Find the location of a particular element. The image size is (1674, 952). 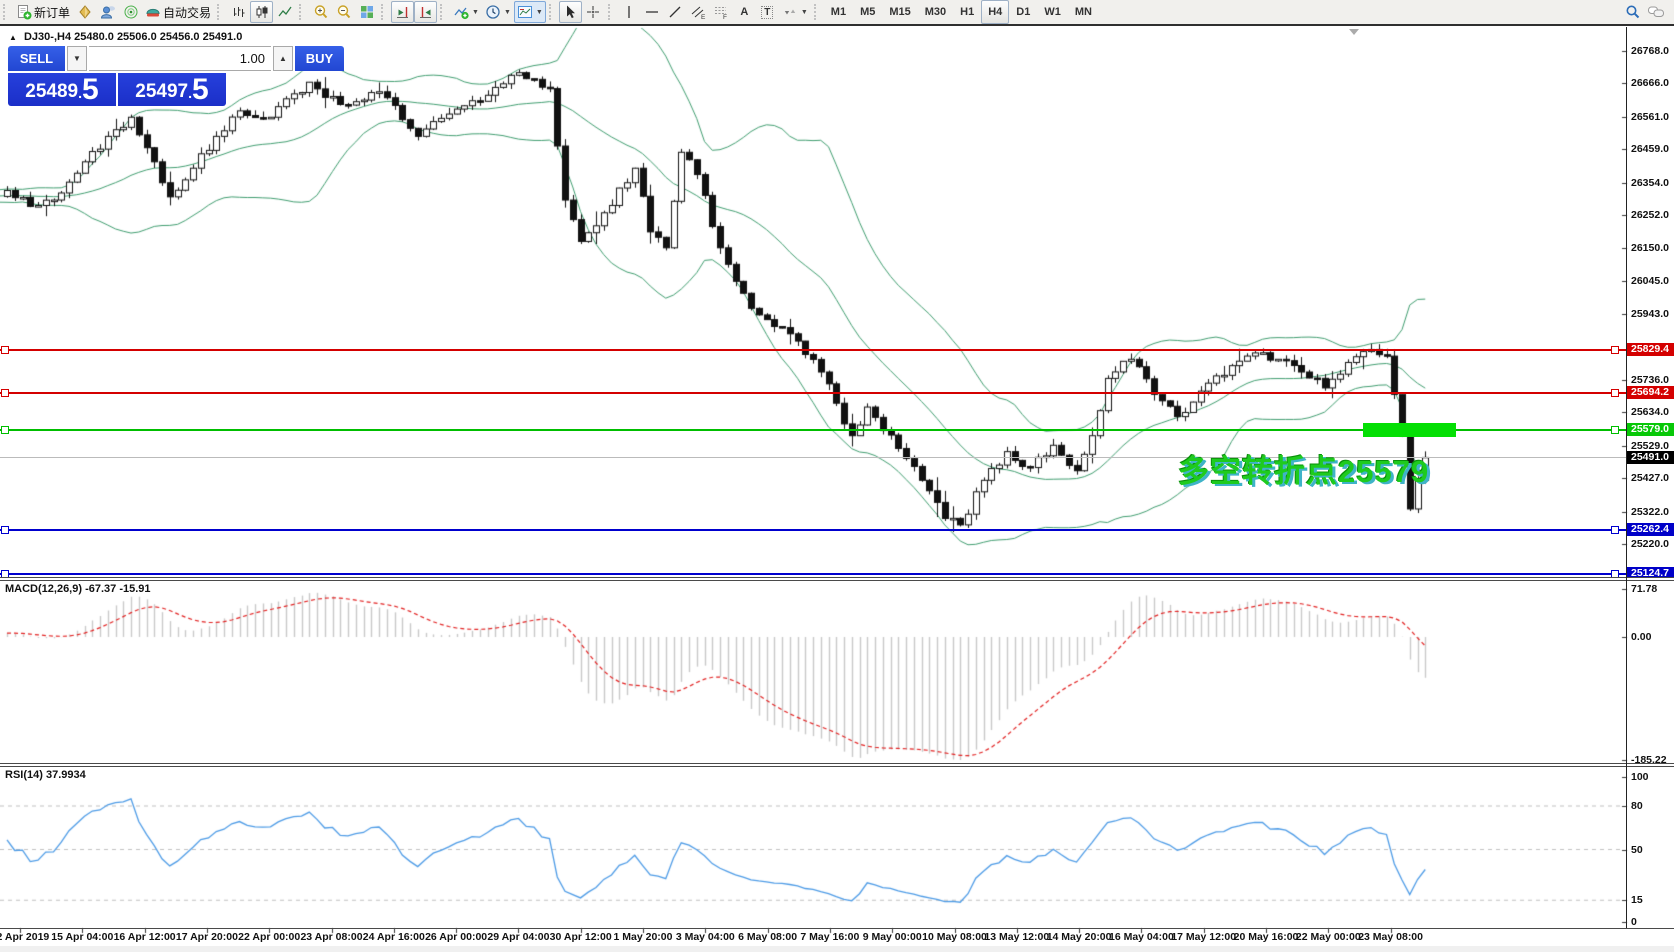

time-tick-label: 24 Apr 16:00 is located at coordinates (393, 937).